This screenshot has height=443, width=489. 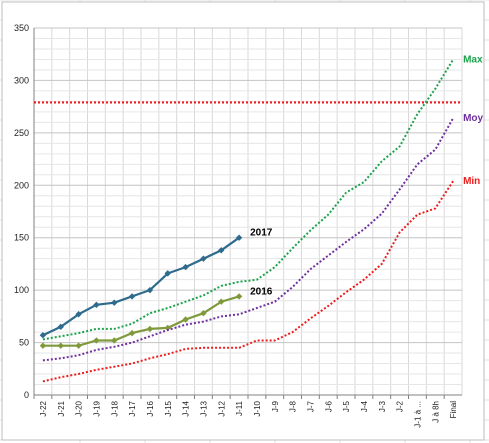 I want to click on x-tick-label: J-20, so click(x=79, y=408).